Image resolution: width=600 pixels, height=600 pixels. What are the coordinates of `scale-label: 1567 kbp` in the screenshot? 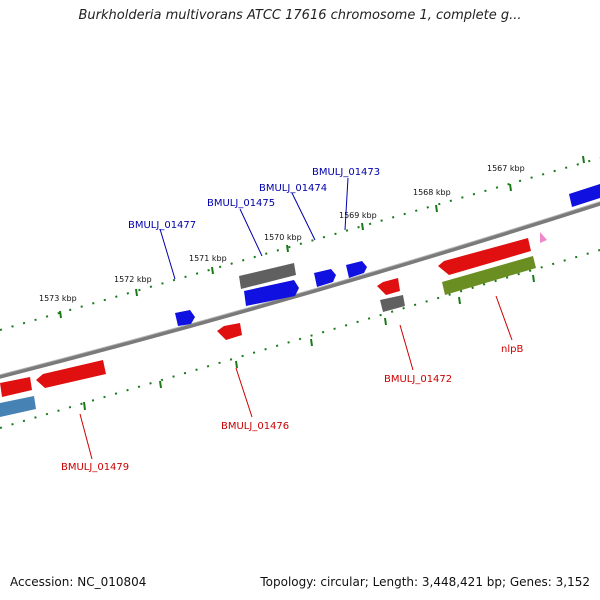 It's located at (506, 168).